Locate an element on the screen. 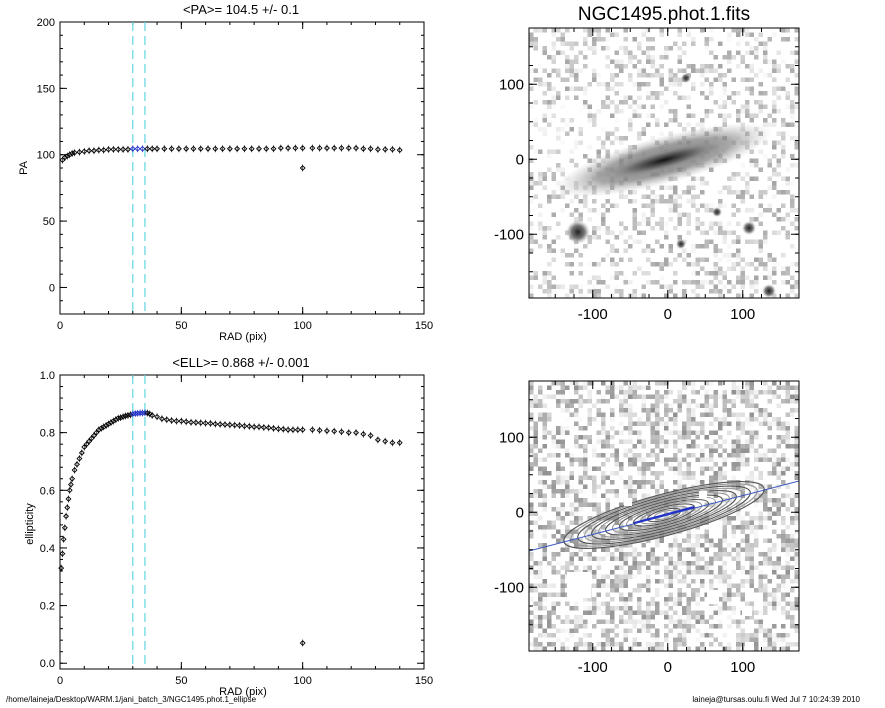 Image resolution: width=885 pixels, height=708 pixels. contour-image-frame is located at coordinates (664, 516).